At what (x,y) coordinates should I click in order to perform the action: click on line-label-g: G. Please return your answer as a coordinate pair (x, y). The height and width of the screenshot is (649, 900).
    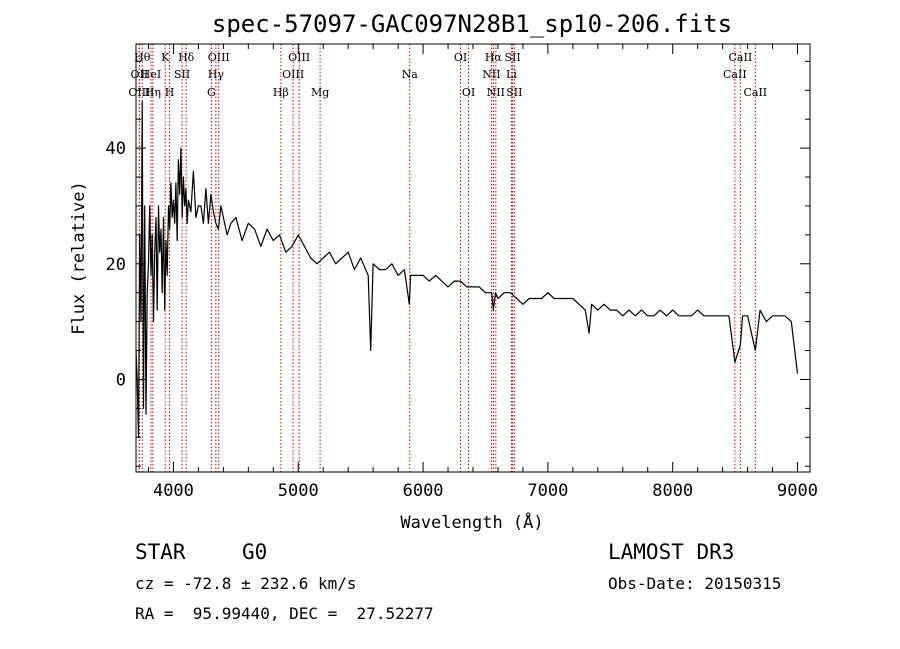
    Looking at the image, I should click on (211, 92).